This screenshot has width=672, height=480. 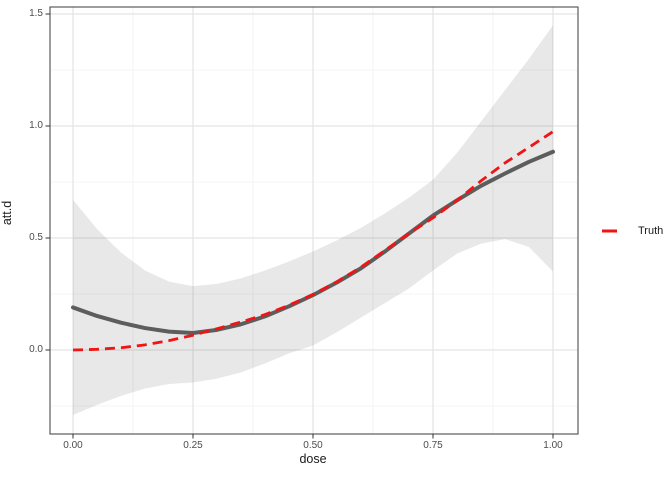 I want to click on y-tick-label: 0.0, so click(x=36, y=349).